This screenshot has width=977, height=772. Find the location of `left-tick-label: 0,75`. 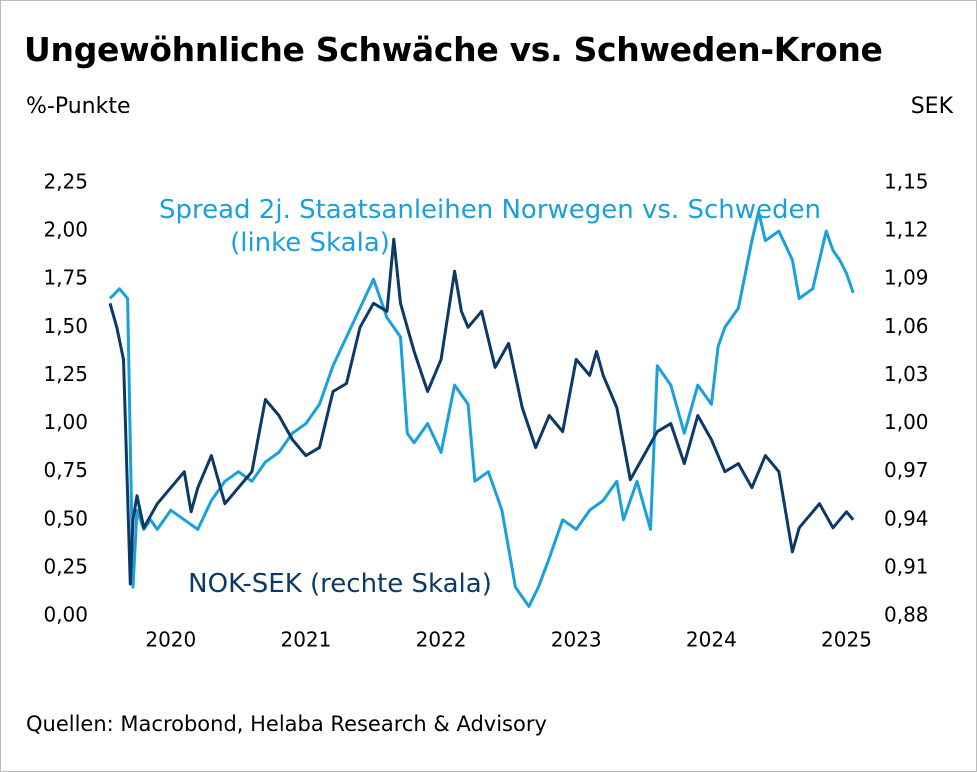

left-tick-label: 0,75 is located at coordinates (65, 470).